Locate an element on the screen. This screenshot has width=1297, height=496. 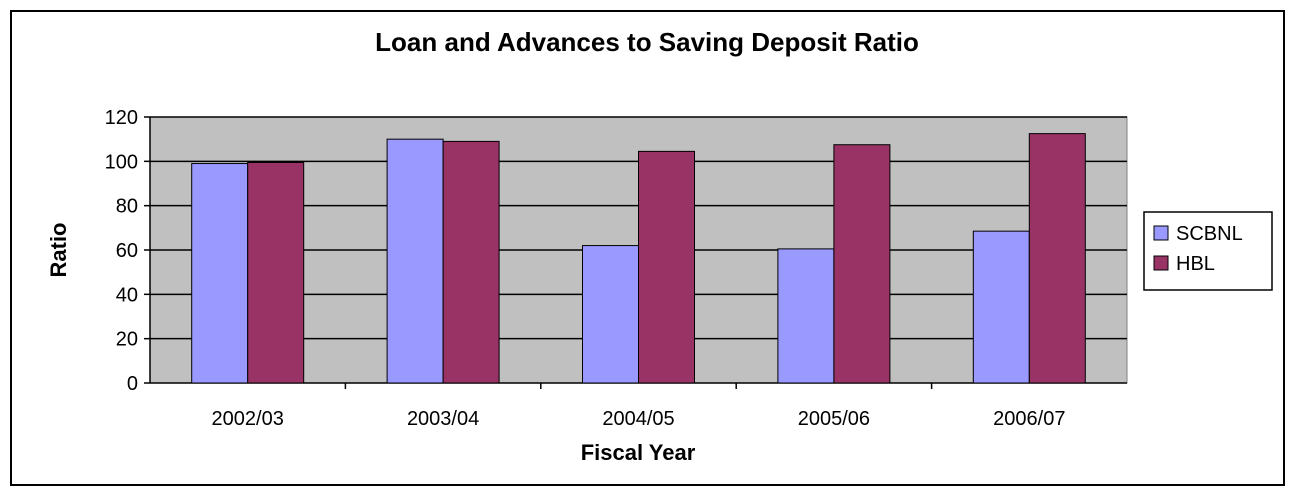
legend-label-hbl: HBL is located at coordinates (1195, 264).